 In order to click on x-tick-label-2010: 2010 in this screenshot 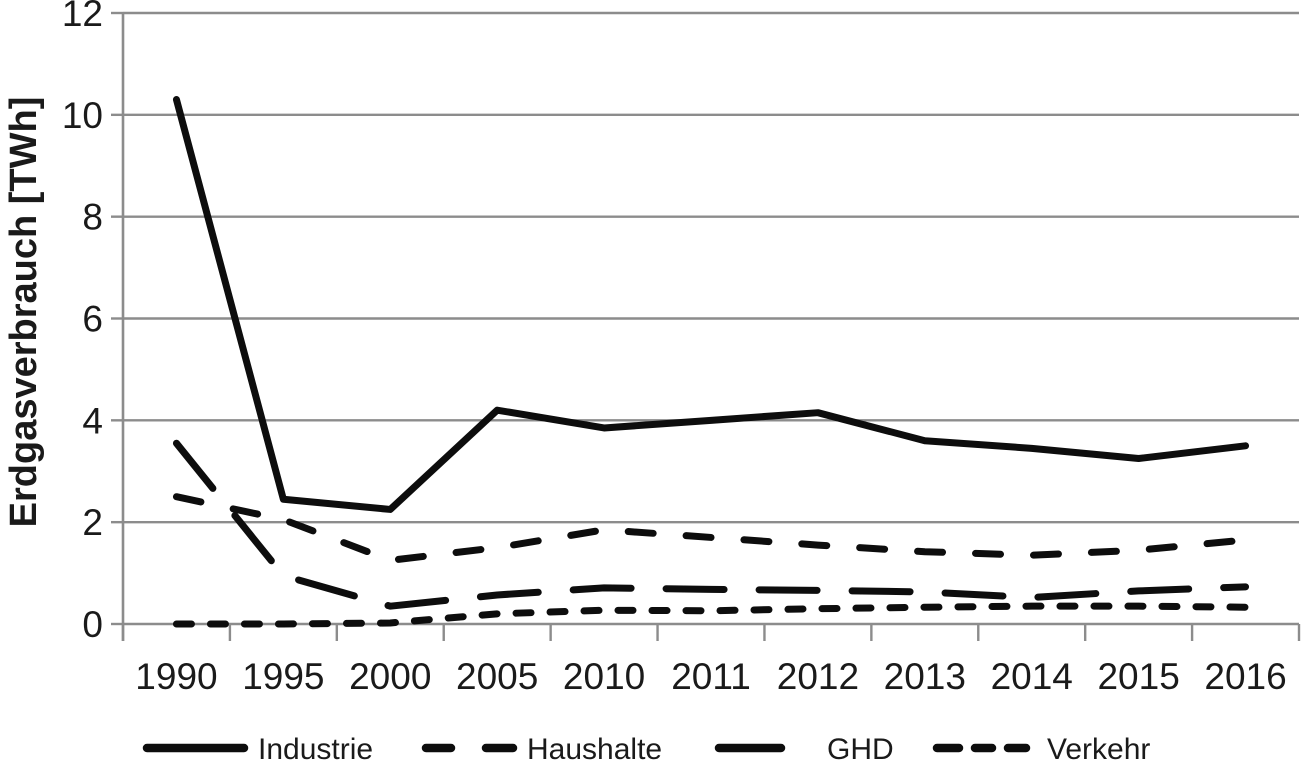, I will do `click(604, 676)`.